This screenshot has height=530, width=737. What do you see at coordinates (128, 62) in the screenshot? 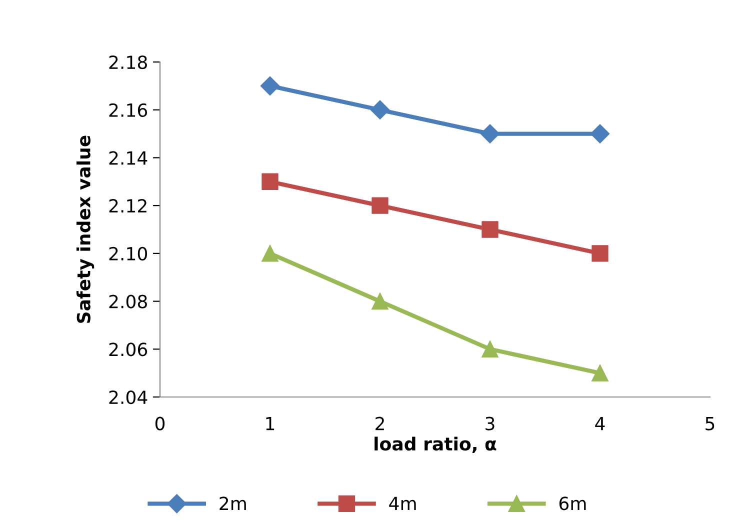
I see `y-tick-label: 2.18` at bounding box center [128, 62].